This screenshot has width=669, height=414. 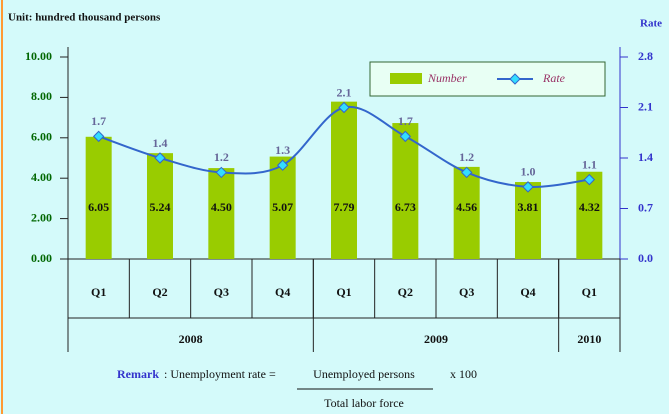 What do you see at coordinates (220, 374) in the screenshot?
I see `remark-text: : Unemployment rate =` at bounding box center [220, 374].